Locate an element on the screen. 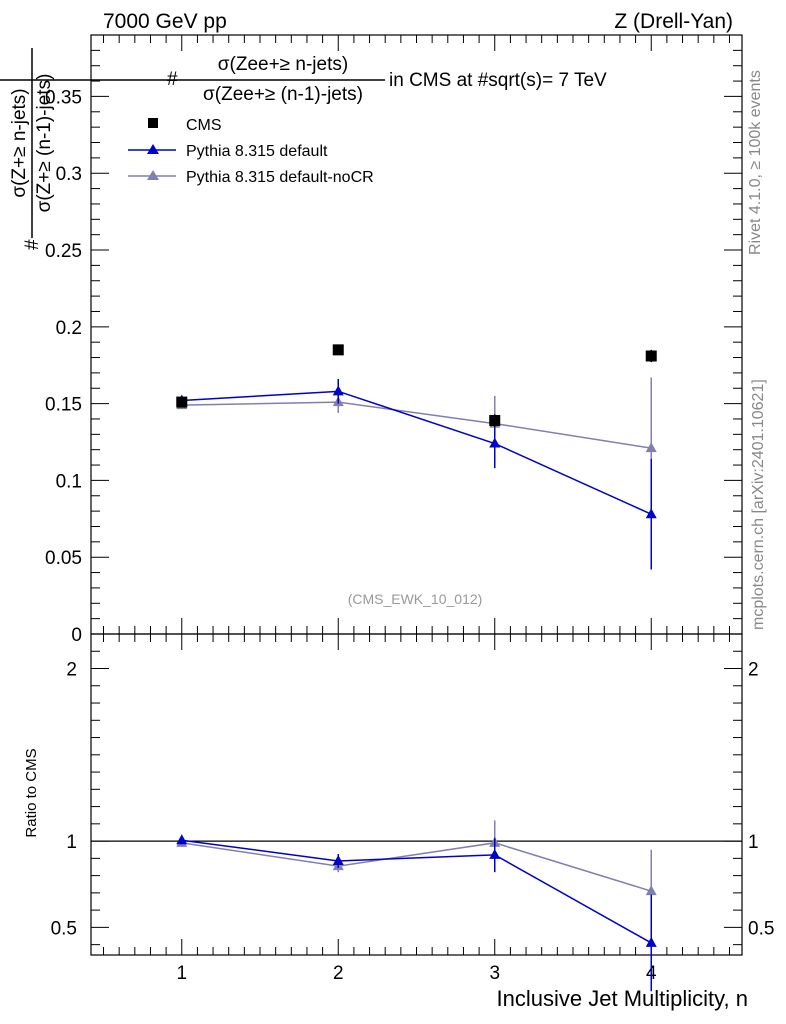 This screenshot has height=1024, width=786. ratio-y-tick-label-right: 2 is located at coordinates (753, 670).